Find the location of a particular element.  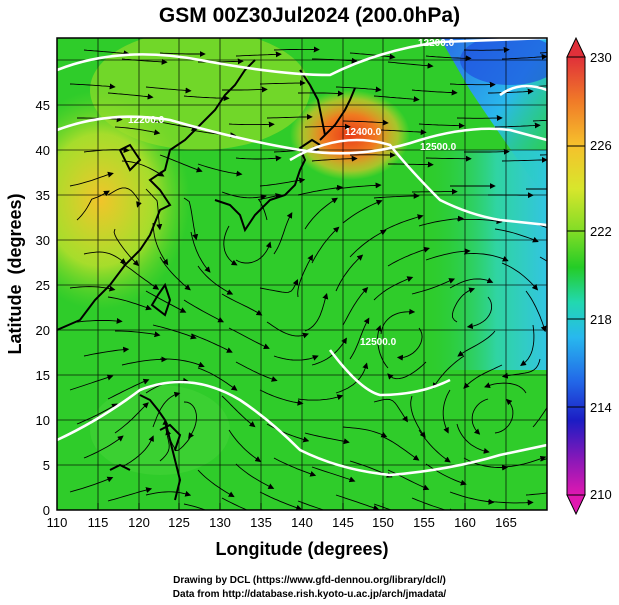

x-tick-label: 135 is located at coordinates (261, 522).